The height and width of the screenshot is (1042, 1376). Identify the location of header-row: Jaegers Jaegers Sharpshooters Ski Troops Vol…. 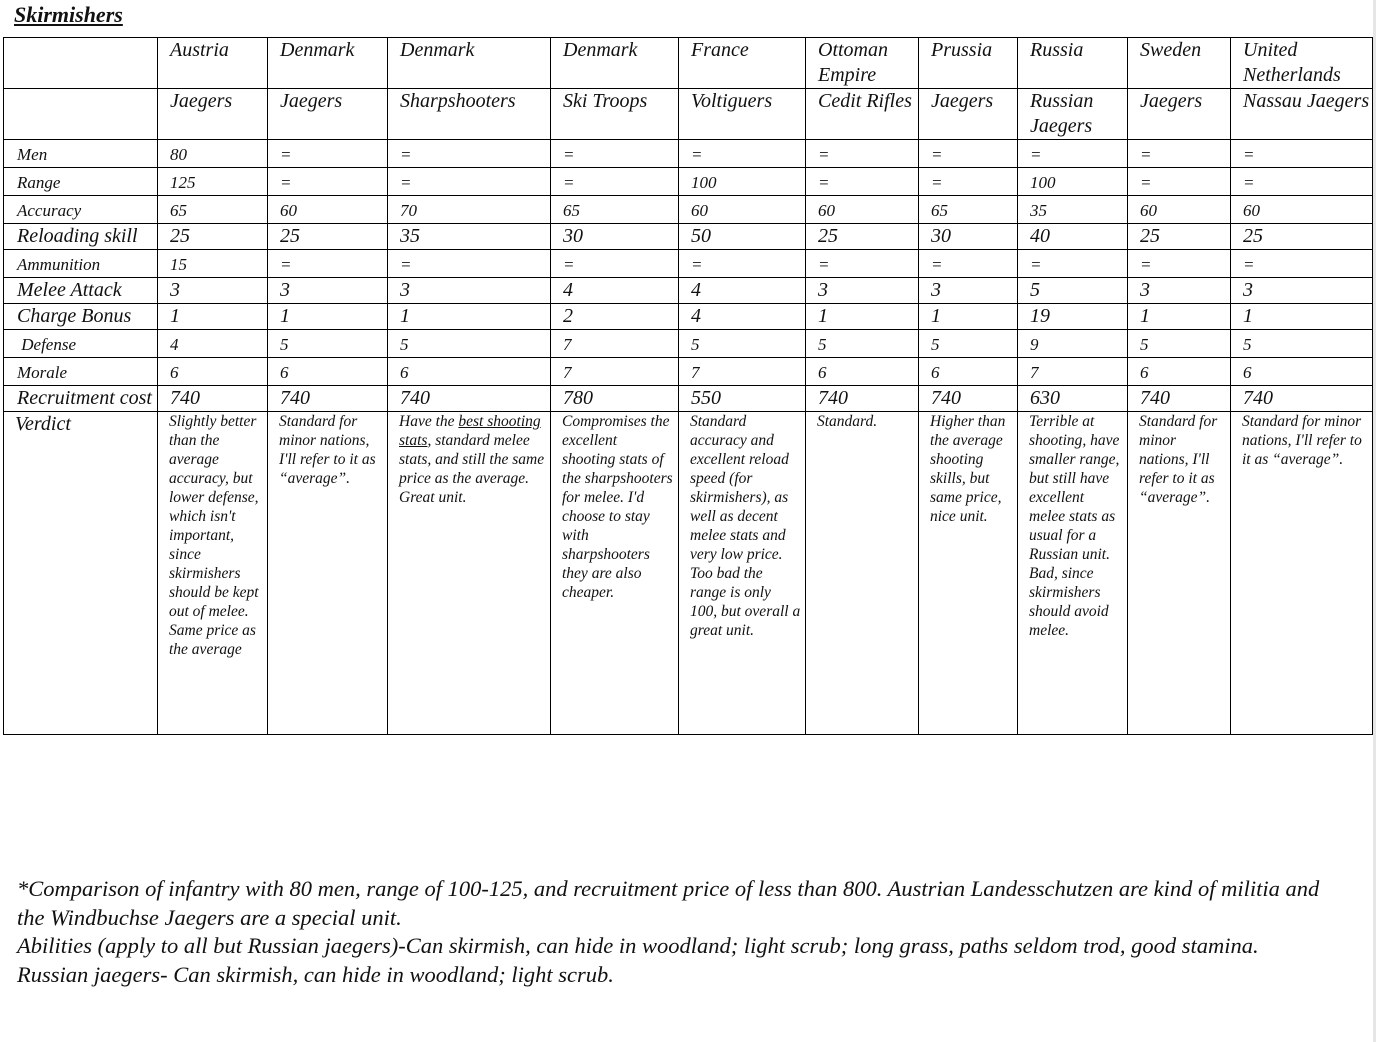
(688, 114).